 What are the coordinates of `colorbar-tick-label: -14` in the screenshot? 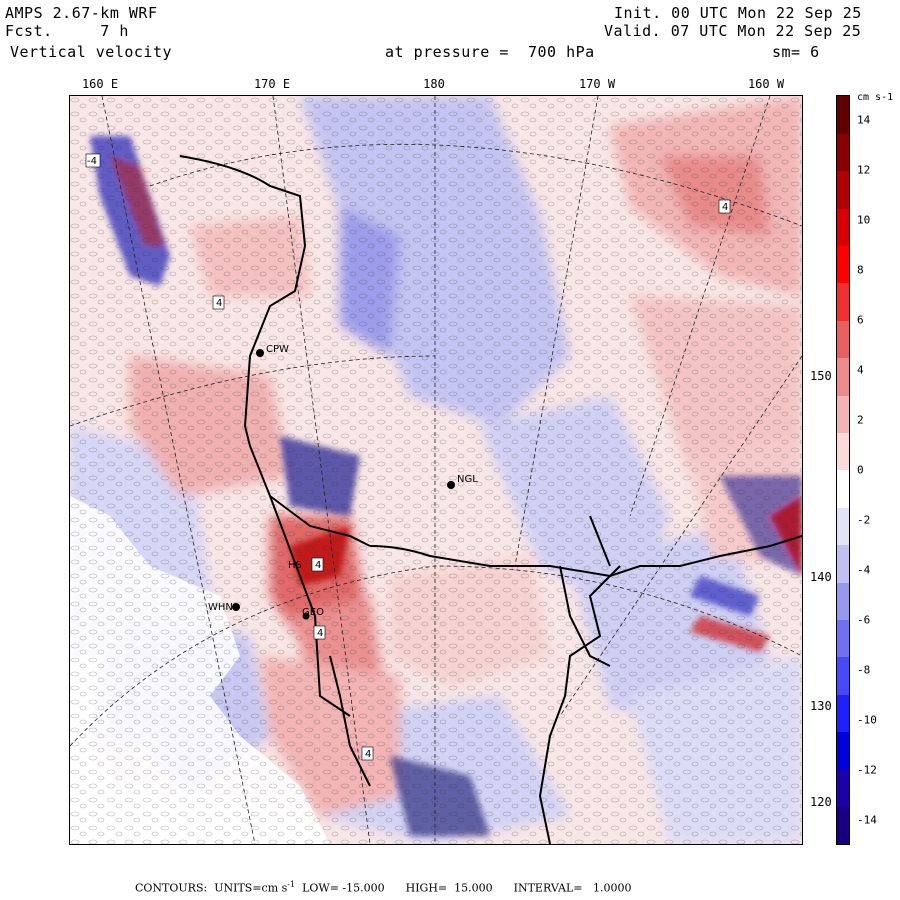 It's located at (867, 820).